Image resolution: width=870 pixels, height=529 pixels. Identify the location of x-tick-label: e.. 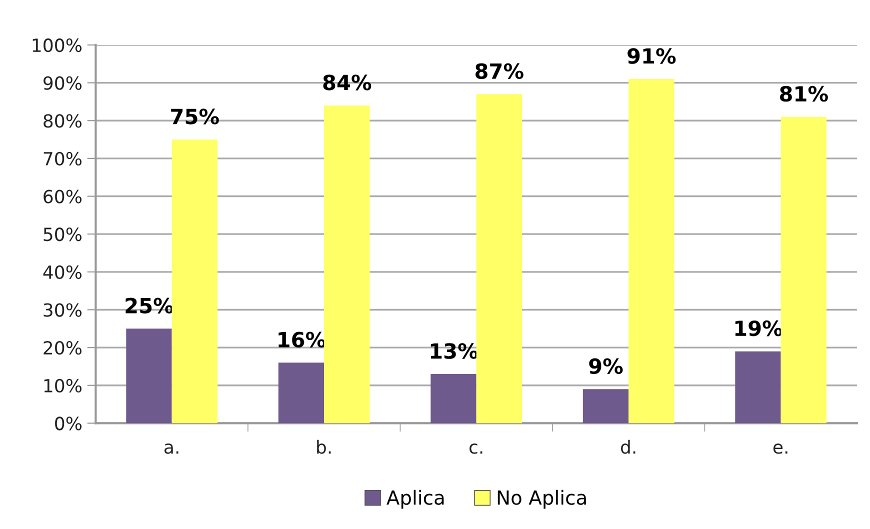
(780, 448).